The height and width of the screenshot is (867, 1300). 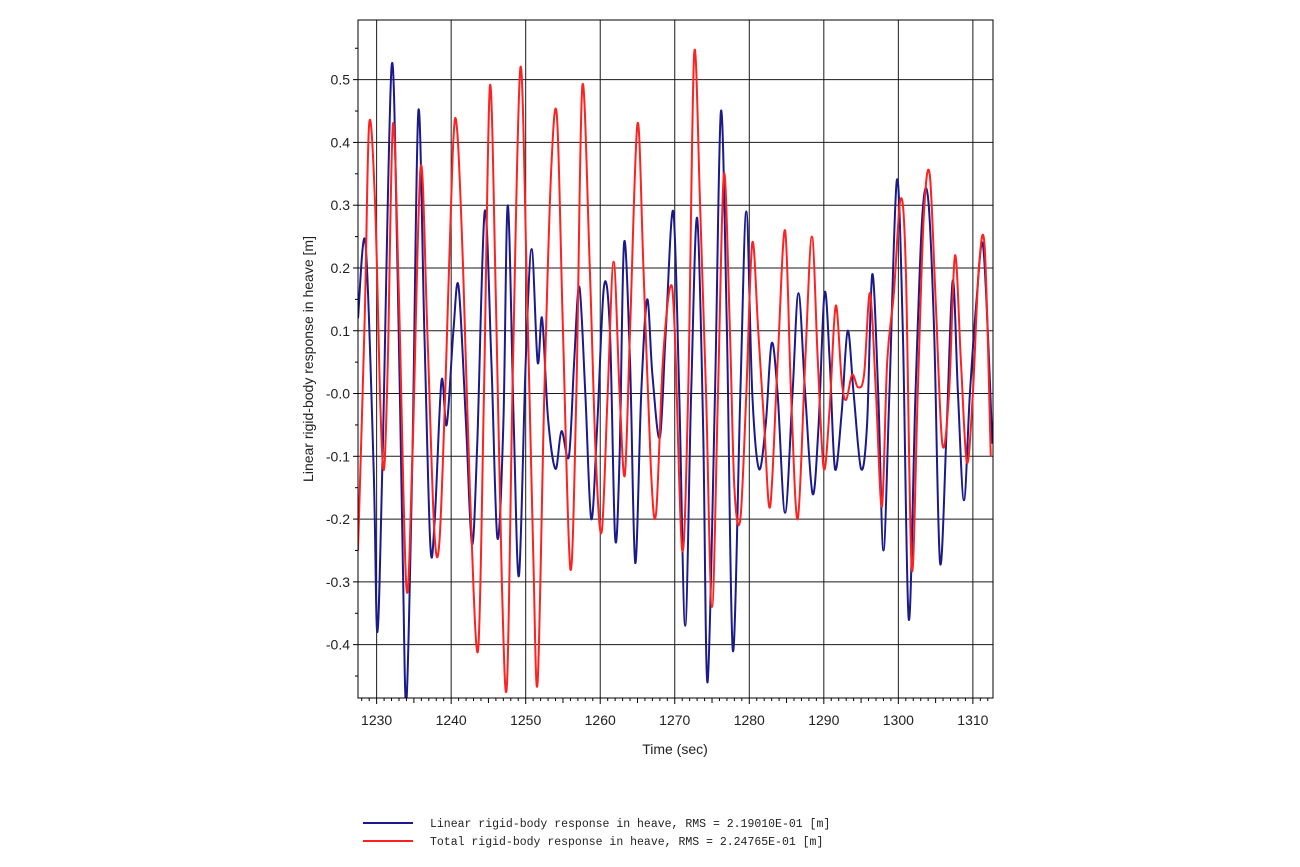 What do you see at coordinates (525, 720) in the screenshot?
I see `x-tick-label: 1250` at bounding box center [525, 720].